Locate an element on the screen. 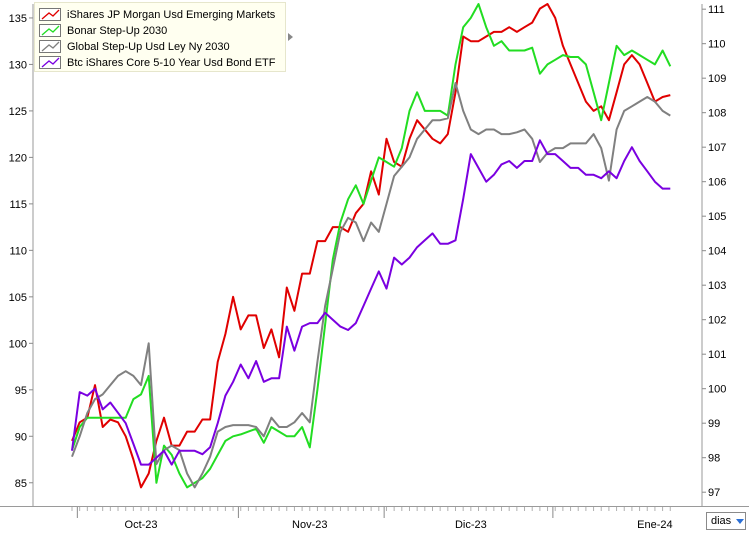  x-axis-tick-label: Ene-24 is located at coordinates (654, 525).